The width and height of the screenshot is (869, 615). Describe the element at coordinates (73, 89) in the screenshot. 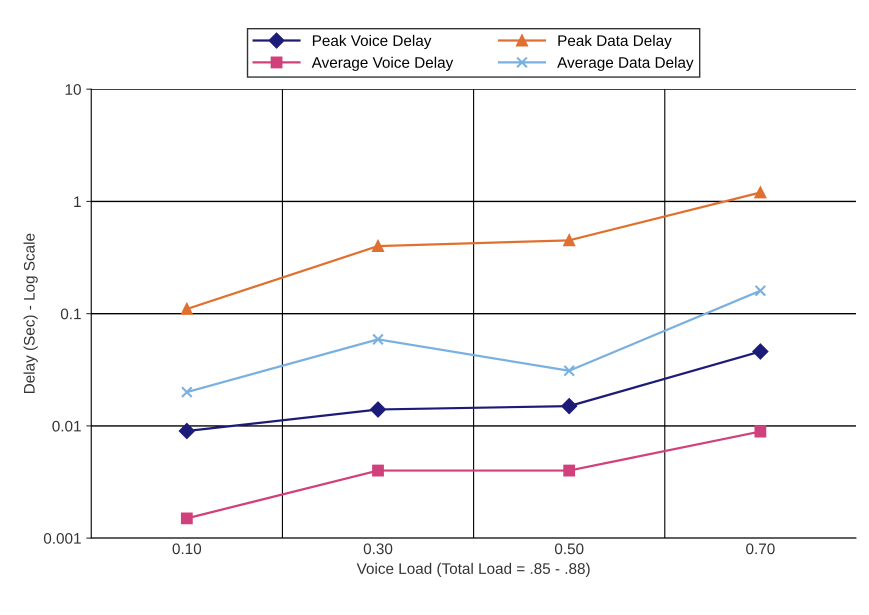

I see `y-tick-label: 10` at that location.